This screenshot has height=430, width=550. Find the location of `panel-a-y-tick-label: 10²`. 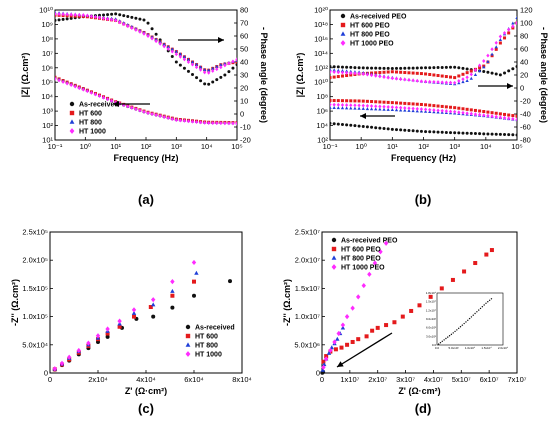

panel-a-y-tick-label: 10² is located at coordinates (47, 125).